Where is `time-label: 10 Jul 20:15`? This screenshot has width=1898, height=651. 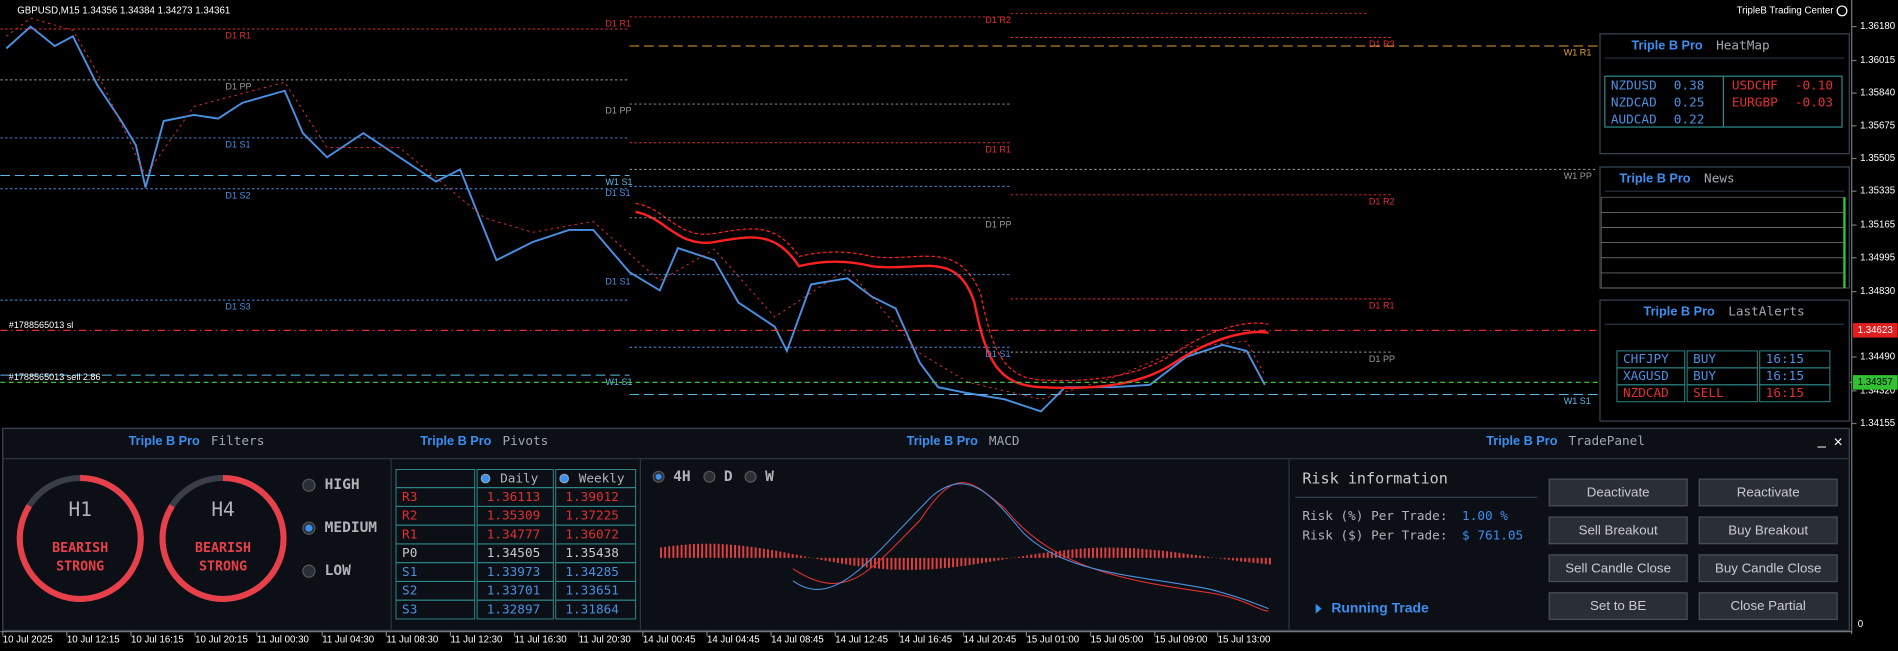
time-label: 10 Jul 20:15 is located at coordinates (221, 640).